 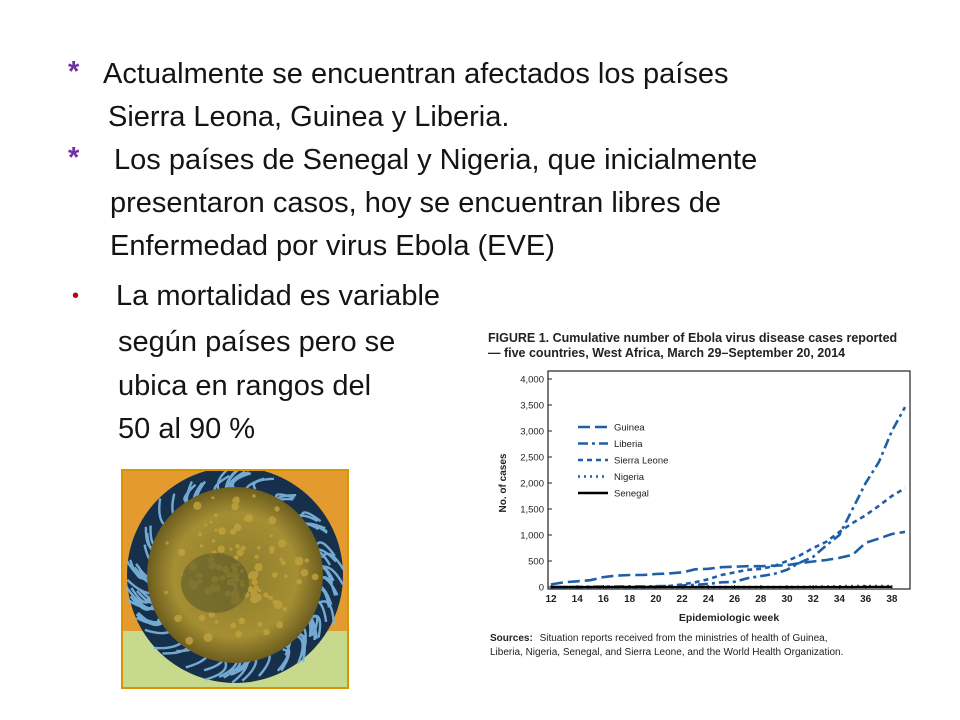 I want to click on legend-label: Liberia, so click(x=628, y=444).